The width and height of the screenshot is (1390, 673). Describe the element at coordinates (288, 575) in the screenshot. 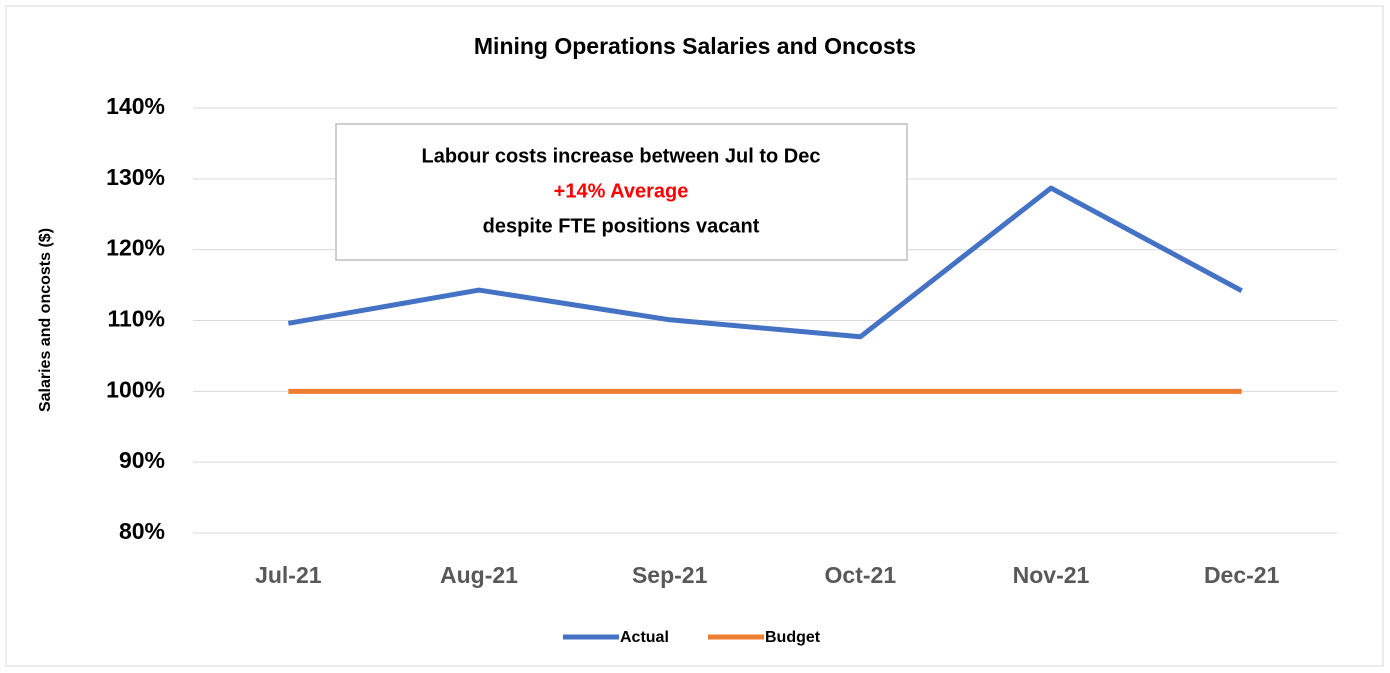

I see `x-tick-label: Jul-21` at that location.